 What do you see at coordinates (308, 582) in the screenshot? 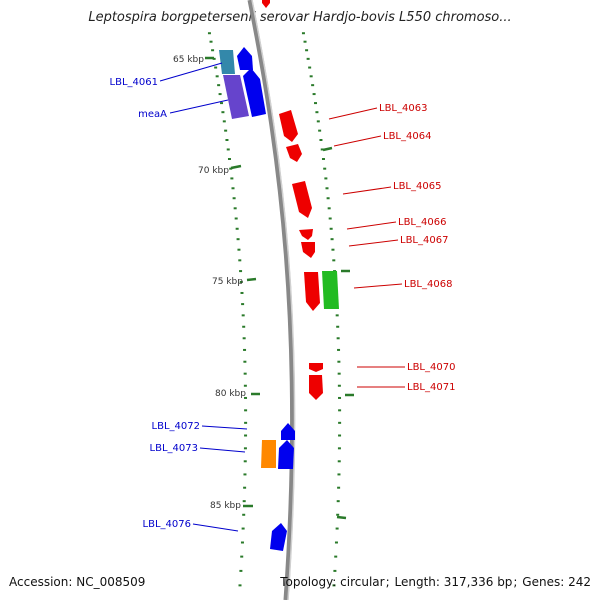
I see `topology-label: Topology:` at bounding box center [308, 582].